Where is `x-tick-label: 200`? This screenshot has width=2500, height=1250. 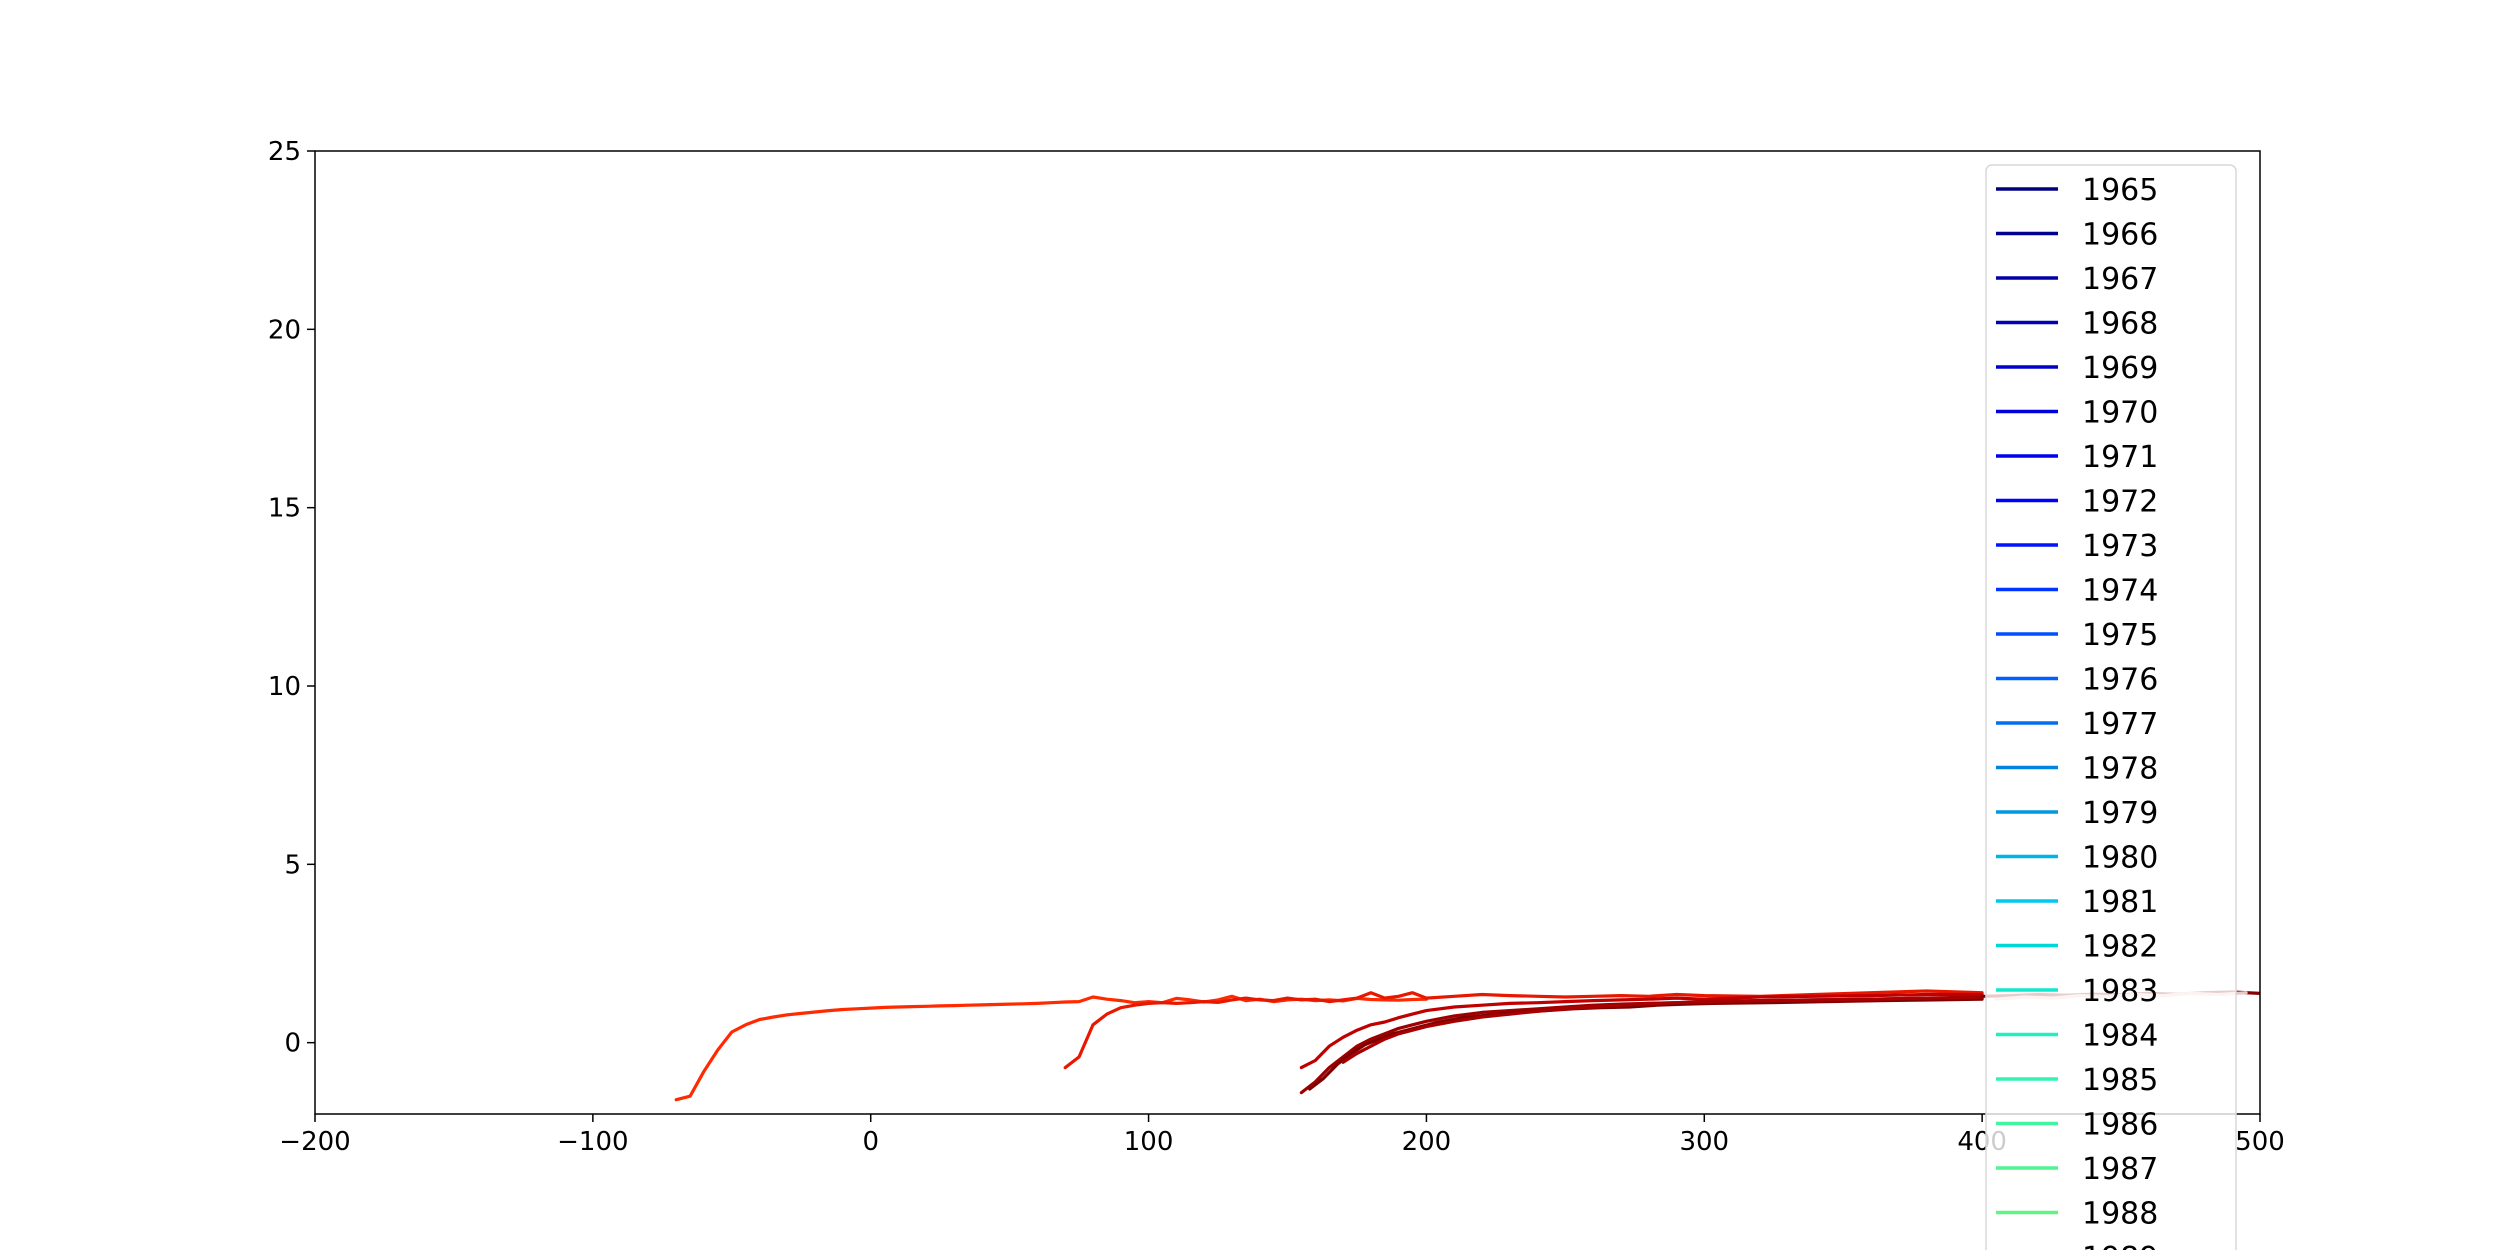 x-tick-label: 200 is located at coordinates (1427, 1142).